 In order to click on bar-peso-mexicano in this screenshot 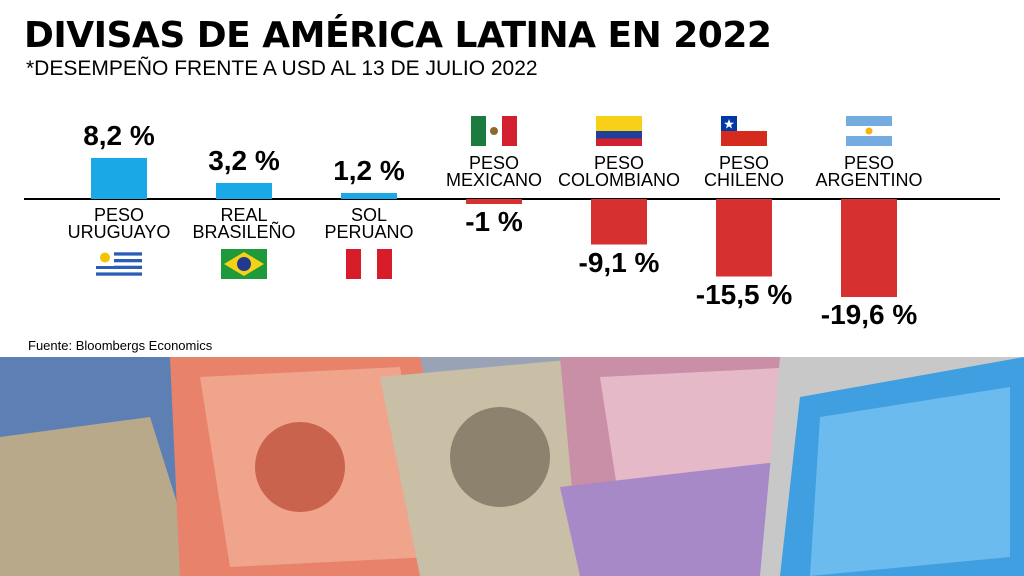, I will do `click(494, 201)`.